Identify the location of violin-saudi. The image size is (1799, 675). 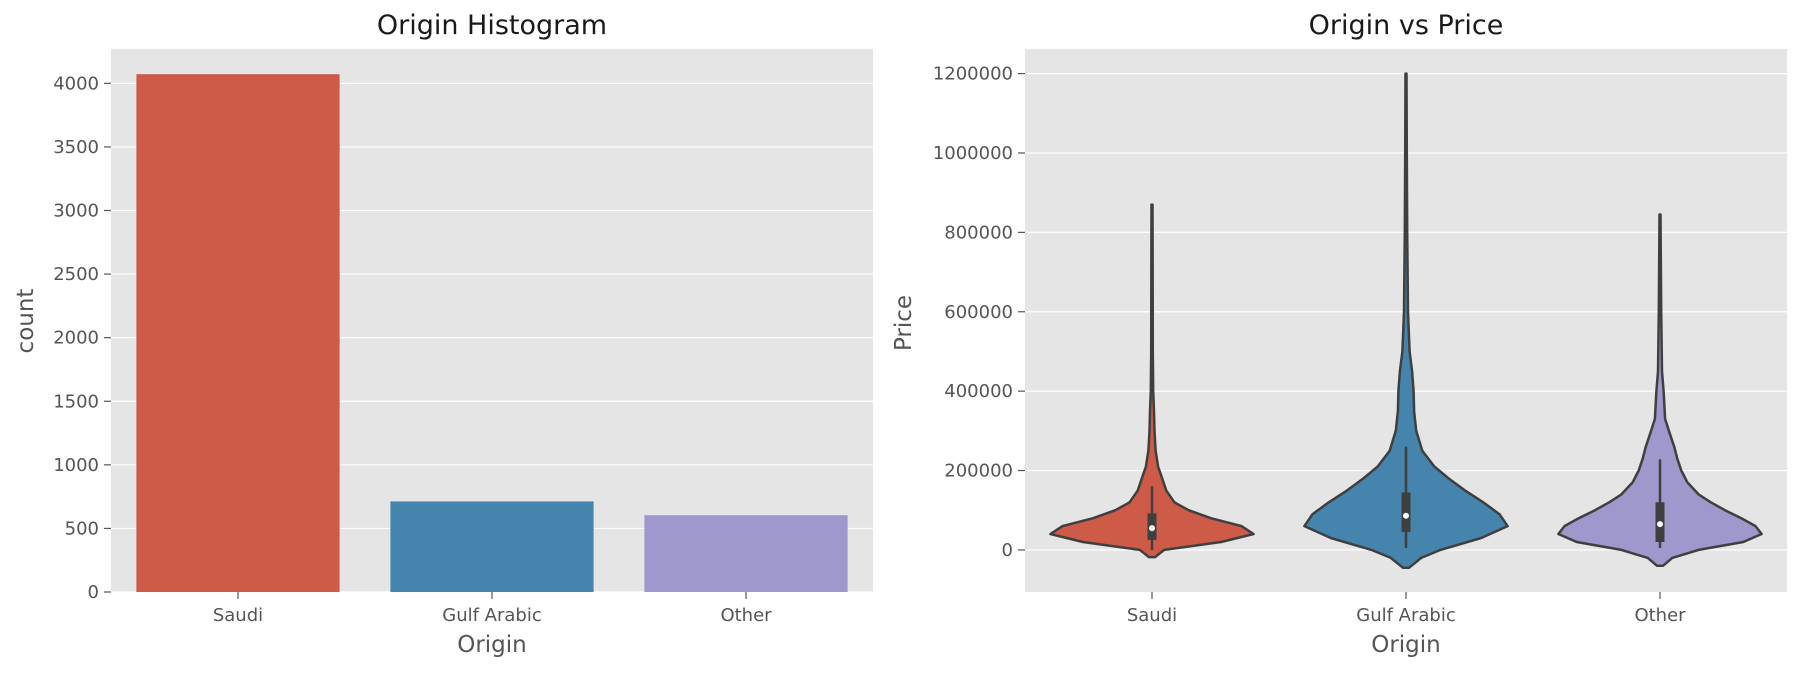
(1152, 381).